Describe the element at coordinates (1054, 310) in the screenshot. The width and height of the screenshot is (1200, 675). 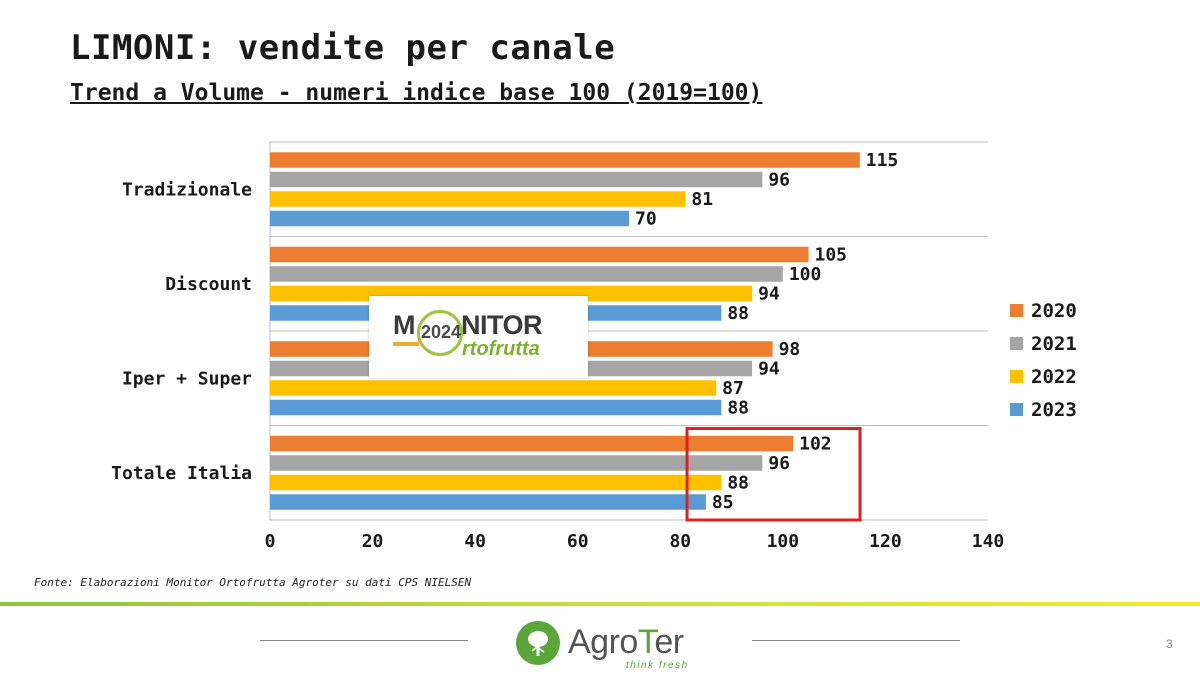
I see `legend-label: 2020` at that location.